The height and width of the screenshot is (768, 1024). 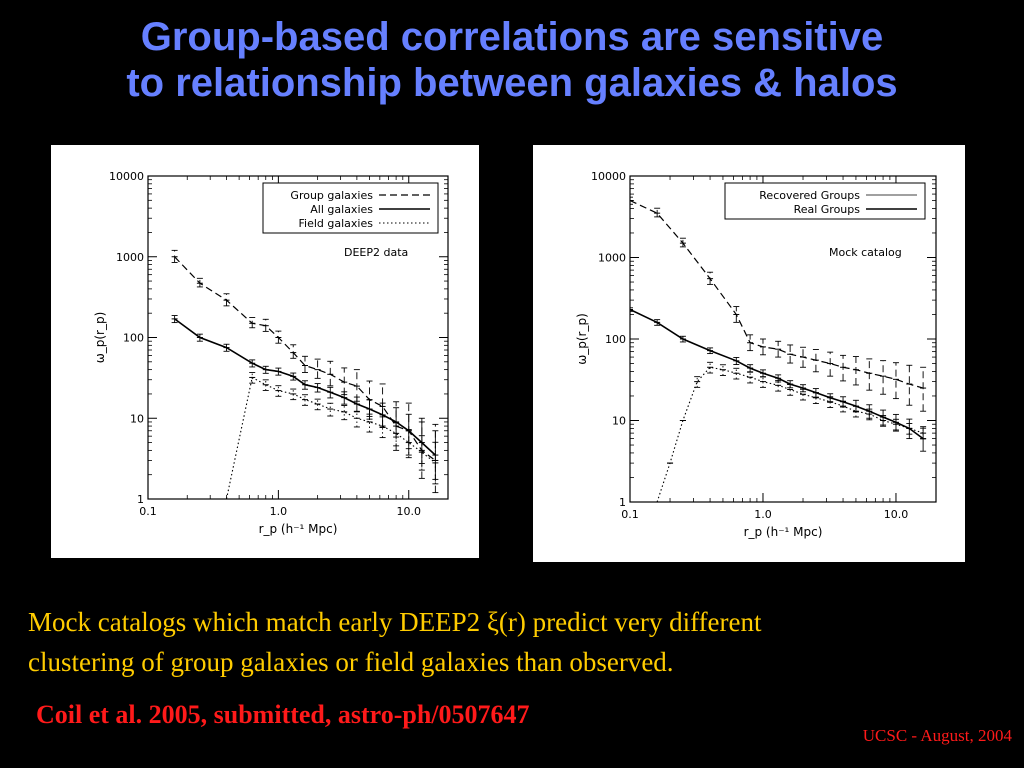 I want to click on plot-annotation: DEEP2 data, so click(x=376, y=252).